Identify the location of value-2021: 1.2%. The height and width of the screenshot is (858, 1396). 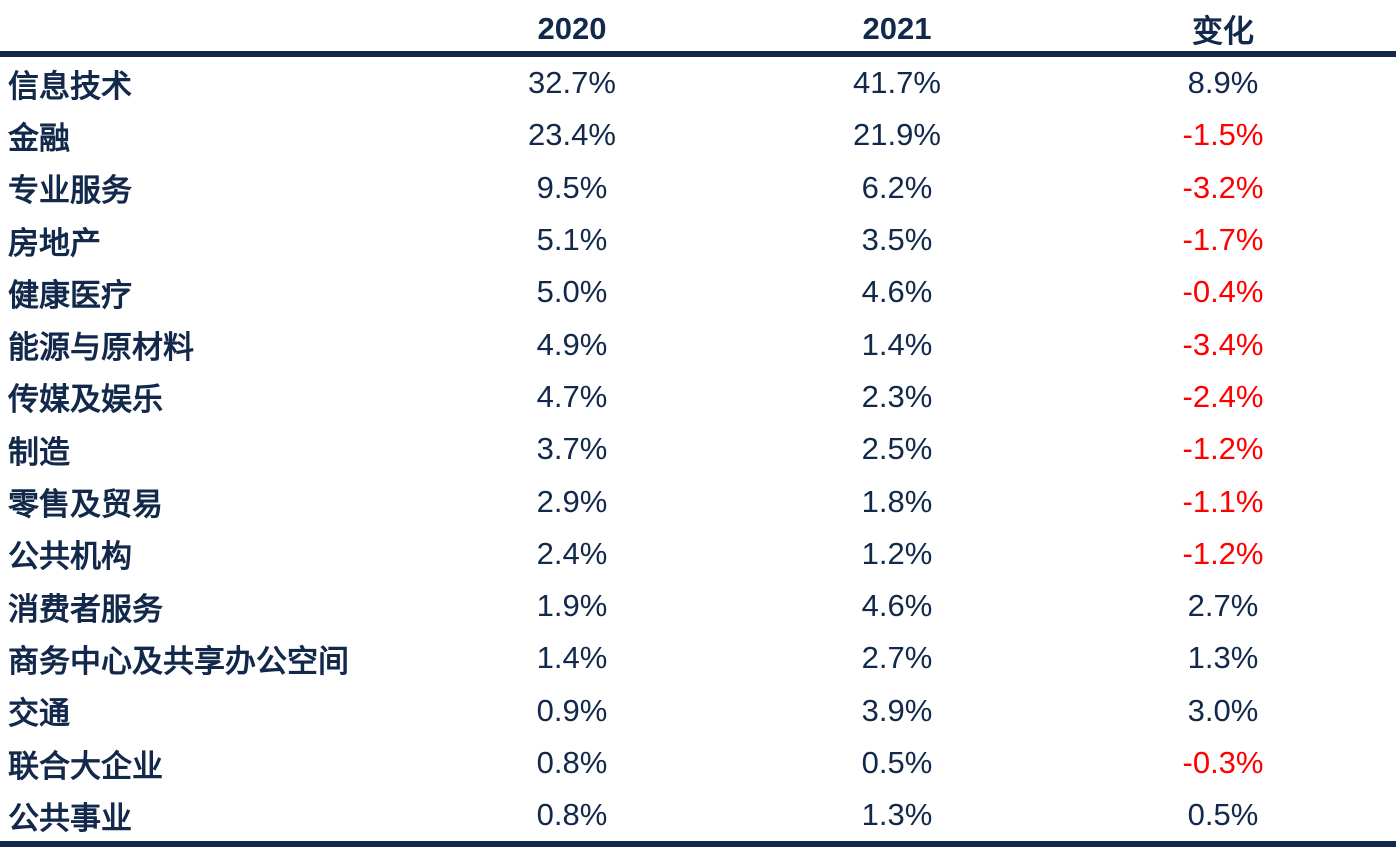
(897, 553).